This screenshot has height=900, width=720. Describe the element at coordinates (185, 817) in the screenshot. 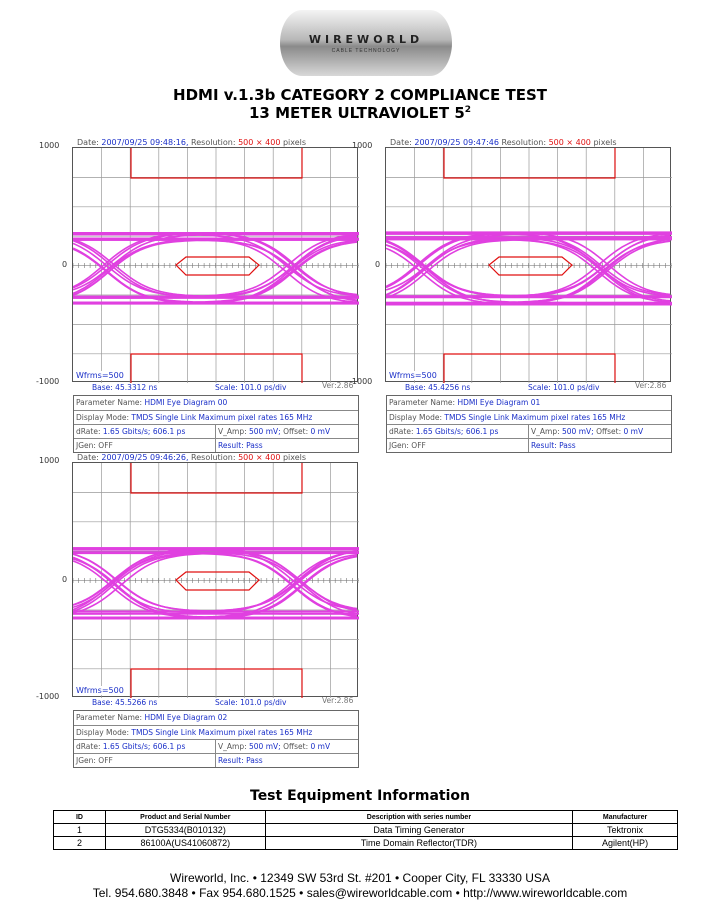

I see `col-product: Product and Serial Number` at that location.